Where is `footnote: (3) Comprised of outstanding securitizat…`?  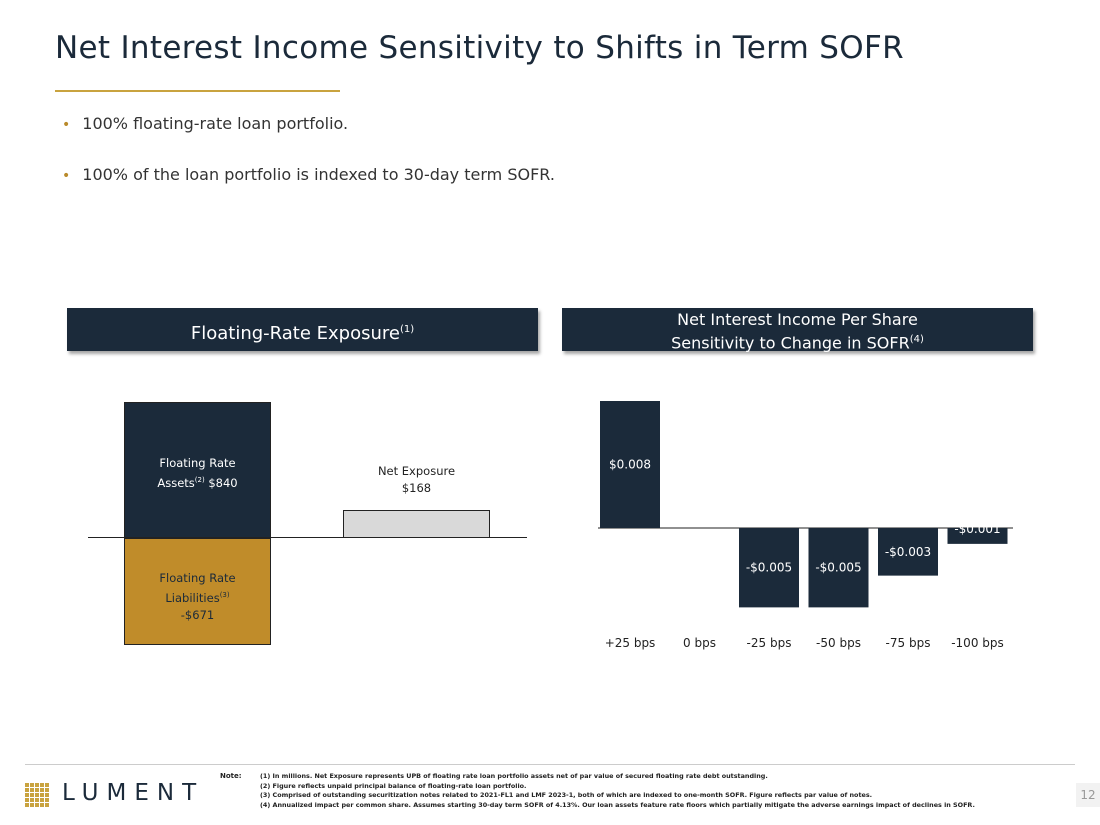
footnote: (3) Comprised of outstanding securitizat… is located at coordinates (566, 795).